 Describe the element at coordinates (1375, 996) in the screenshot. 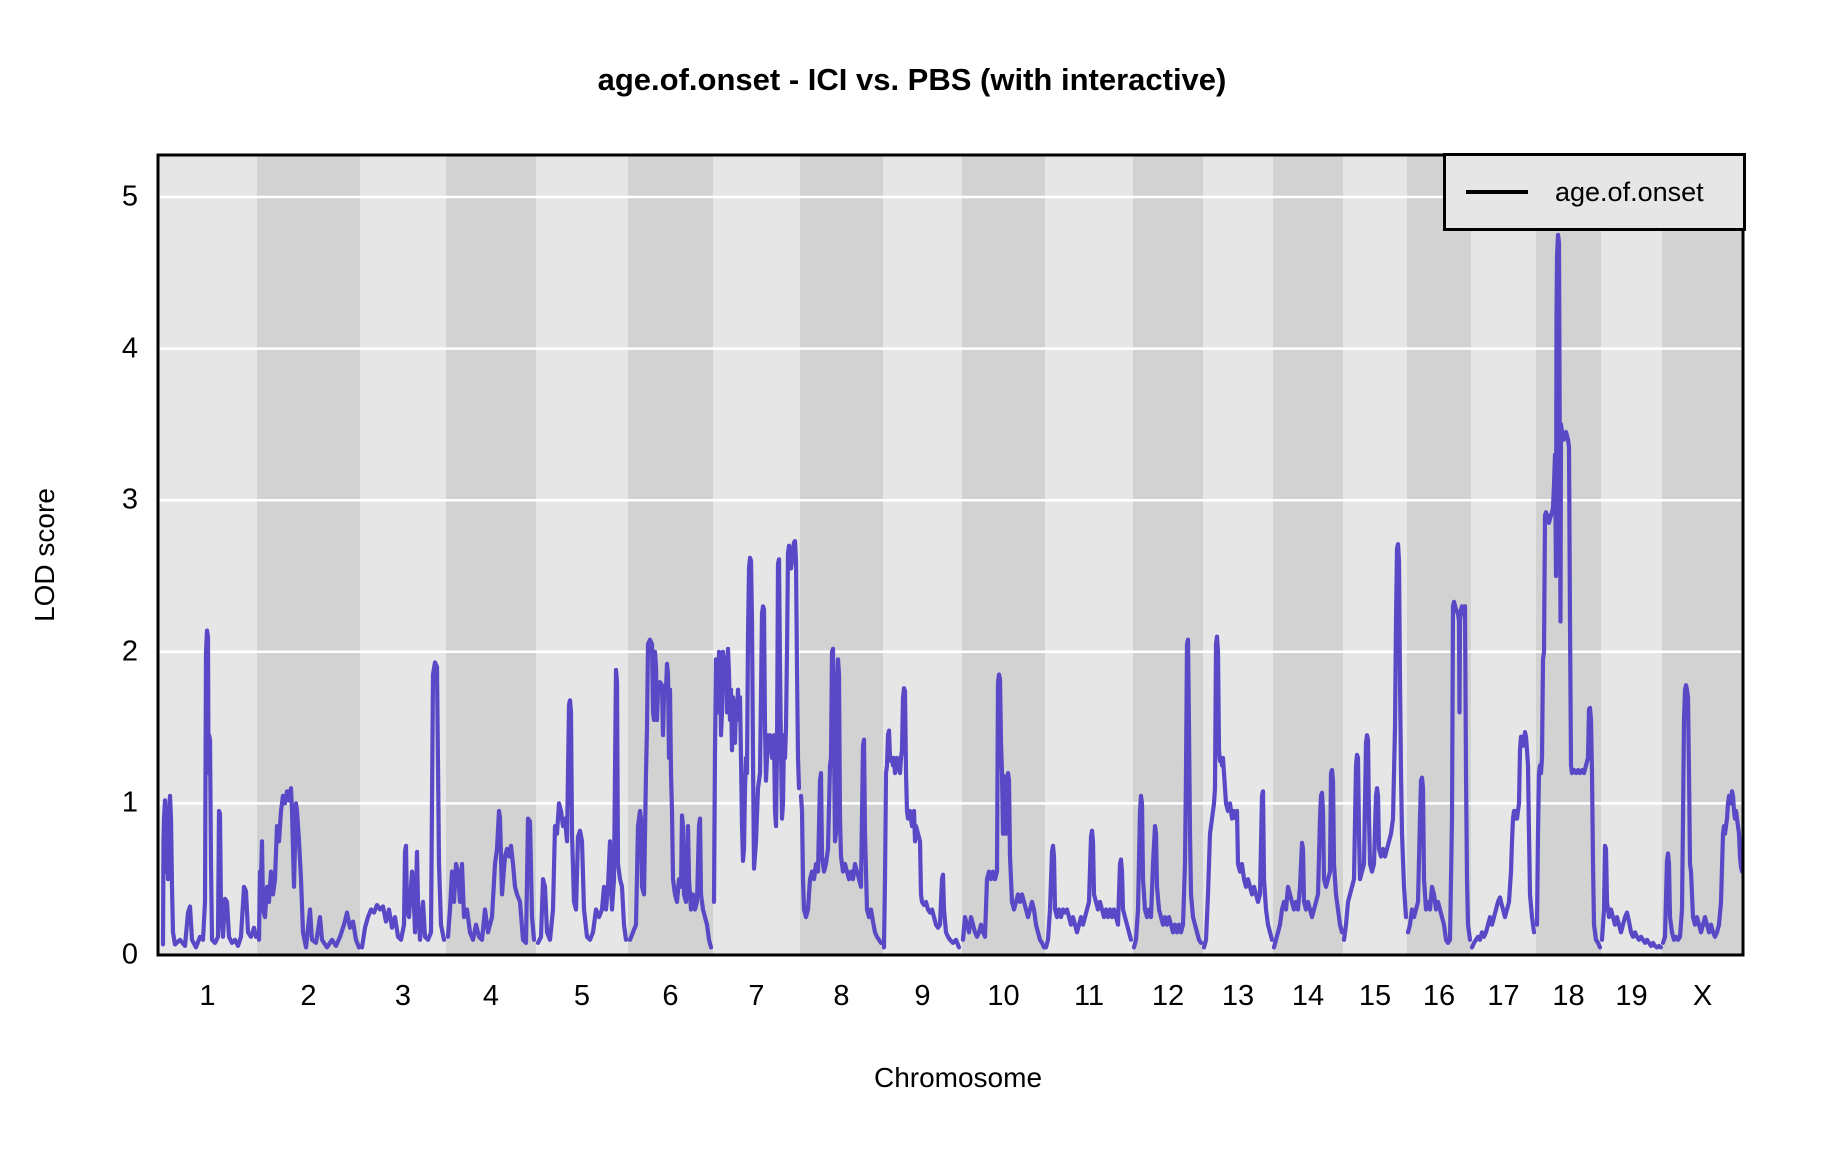

I see `x-tick-label-chr-15: 15` at that location.